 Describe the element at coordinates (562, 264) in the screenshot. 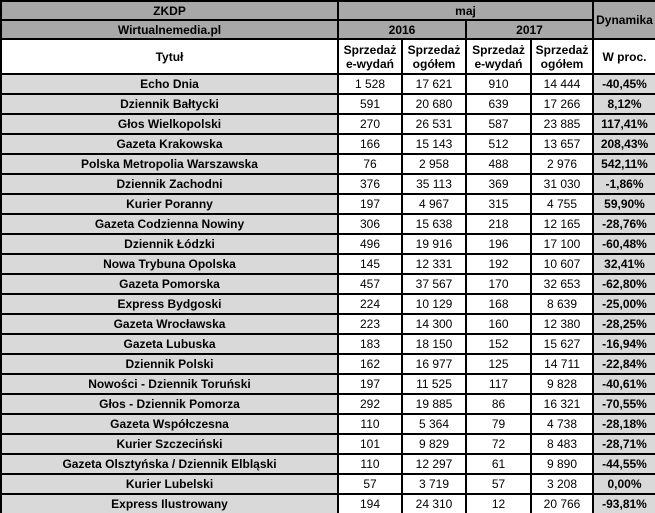

I see `ogolem-2017-cell: 10 607` at that location.